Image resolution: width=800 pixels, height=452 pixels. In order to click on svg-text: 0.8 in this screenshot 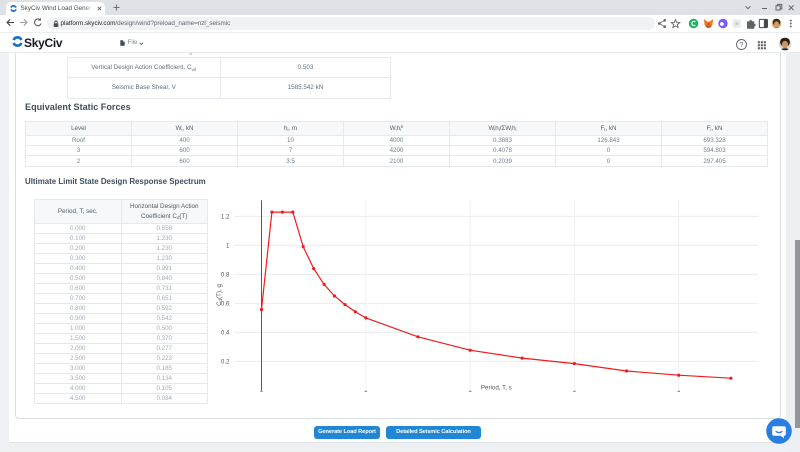, I will do `click(225, 275)`.